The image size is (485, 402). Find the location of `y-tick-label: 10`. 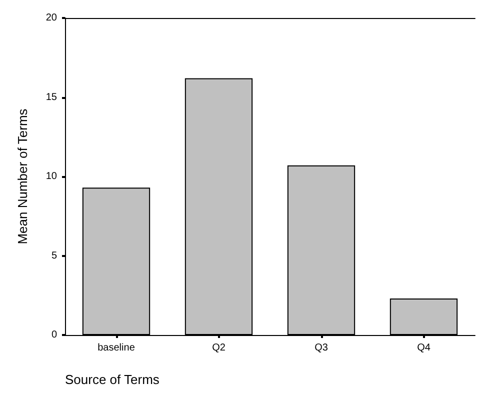

y-tick-label: 10 is located at coordinates (52, 176).